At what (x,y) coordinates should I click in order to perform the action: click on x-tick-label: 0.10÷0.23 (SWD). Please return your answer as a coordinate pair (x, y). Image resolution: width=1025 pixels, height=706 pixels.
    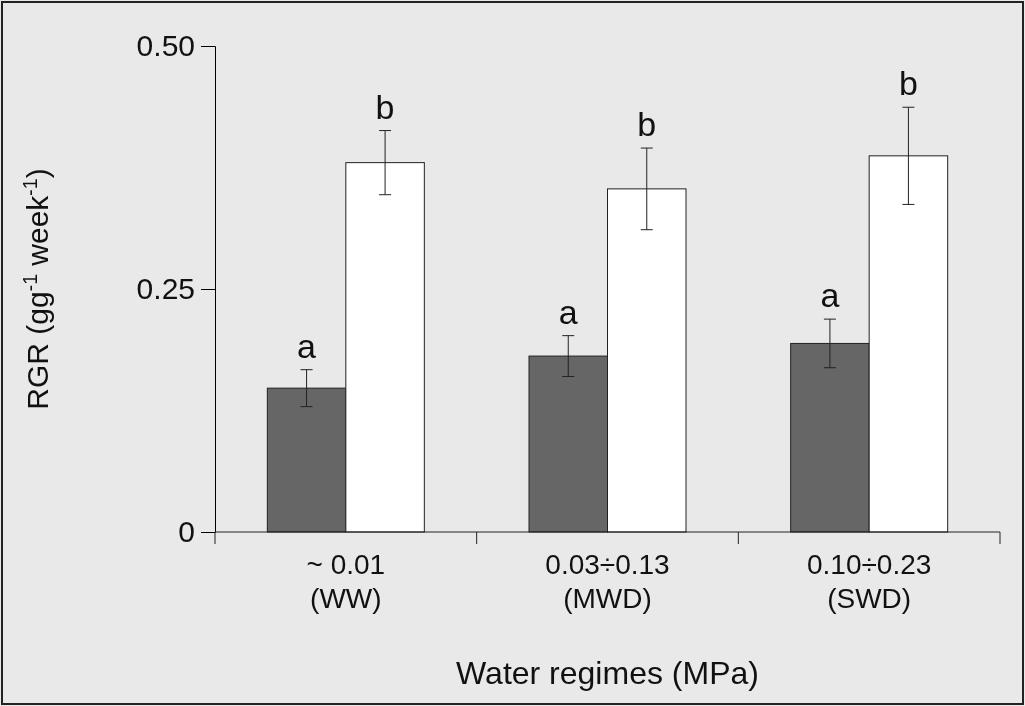
    Looking at the image, I should click on (869, 581).